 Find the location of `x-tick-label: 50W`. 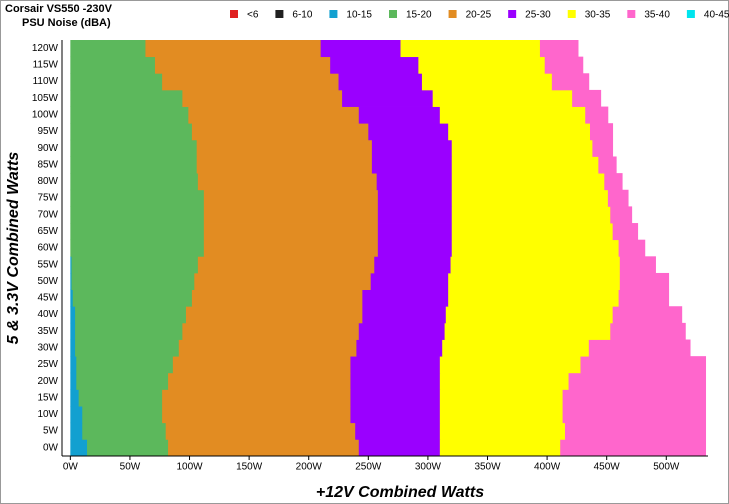

x-tick-label: 50W is located at coordinates (130, 467).